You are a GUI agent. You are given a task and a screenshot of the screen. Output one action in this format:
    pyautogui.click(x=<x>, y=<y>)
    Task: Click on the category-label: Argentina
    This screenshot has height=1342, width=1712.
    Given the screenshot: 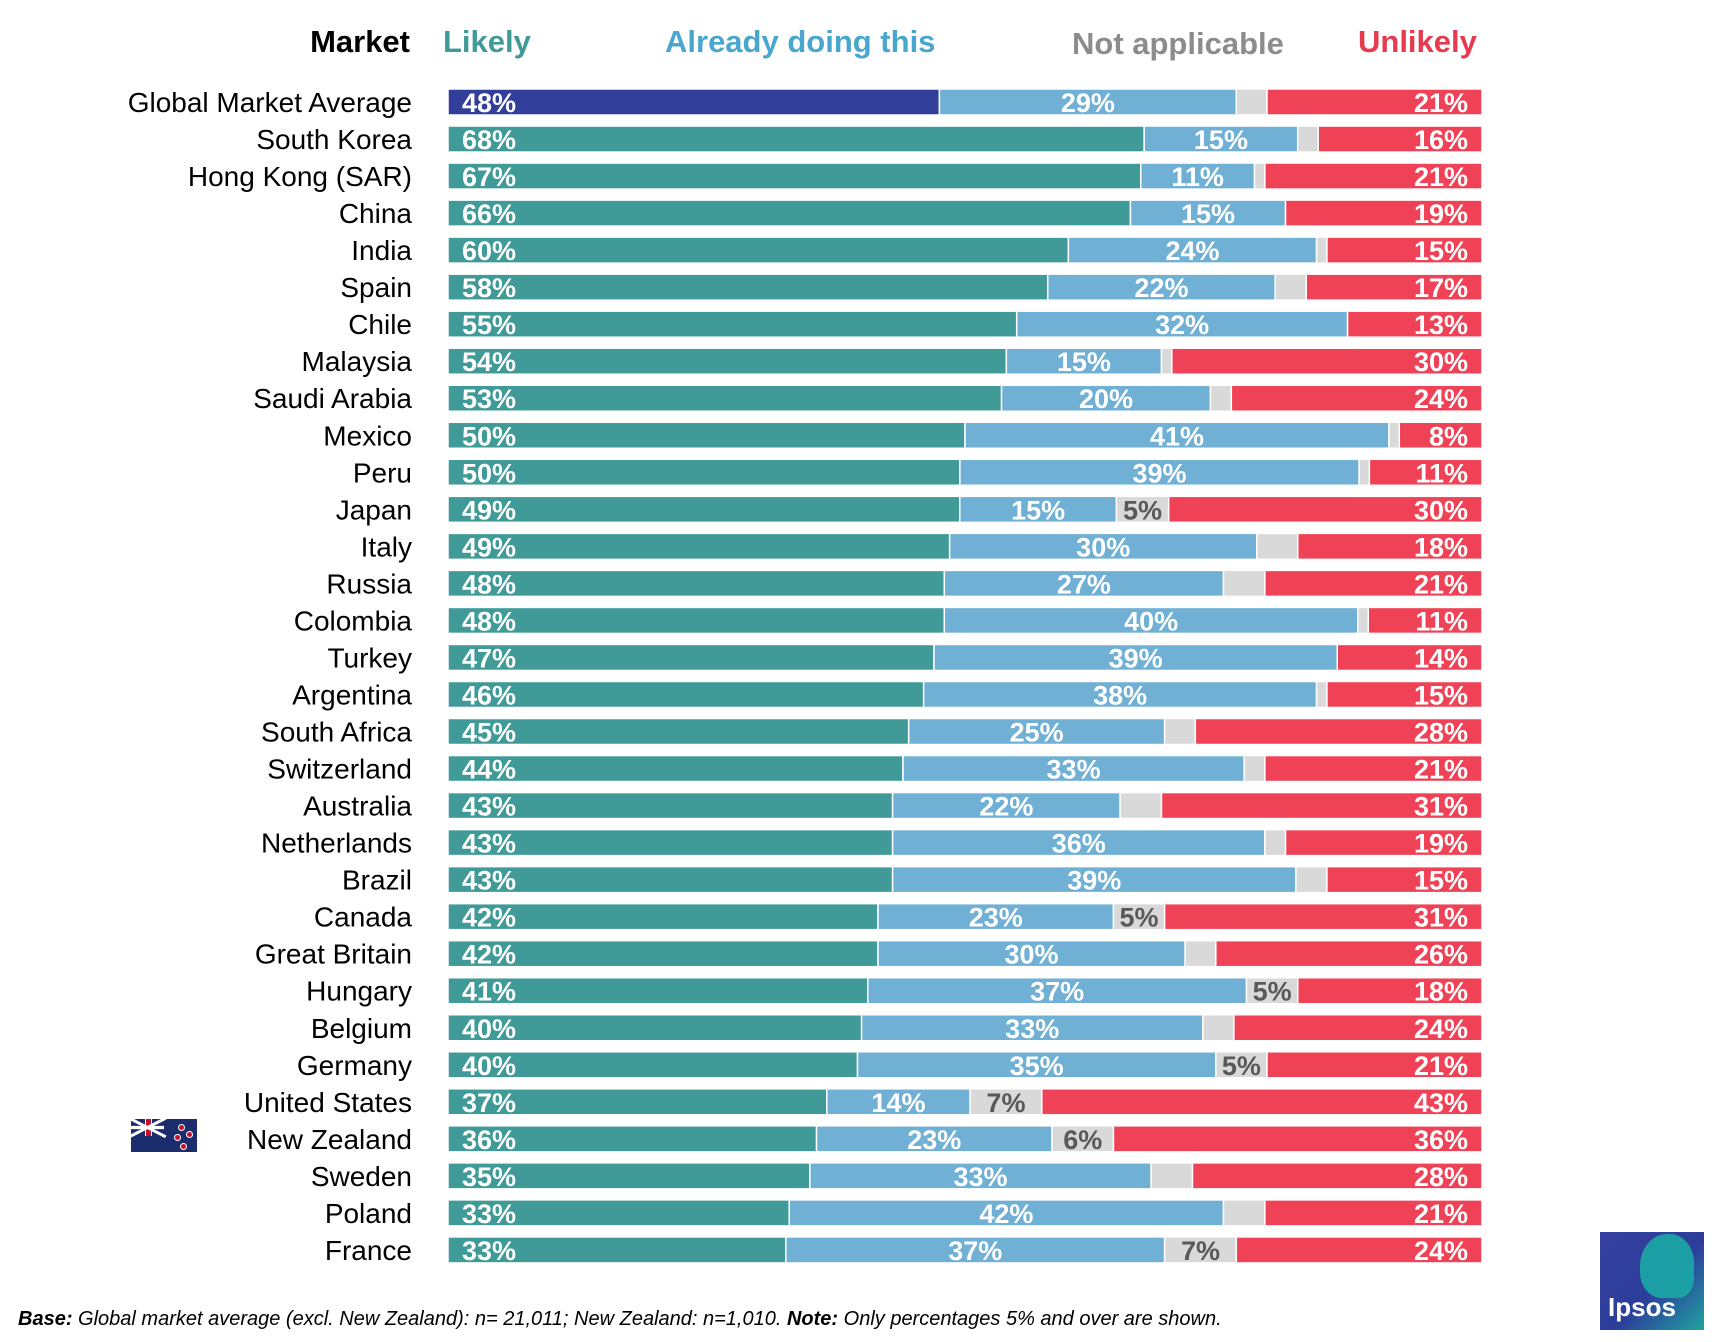 What is the action you would take?
    pyautogui.click(x=352, y=694)
    